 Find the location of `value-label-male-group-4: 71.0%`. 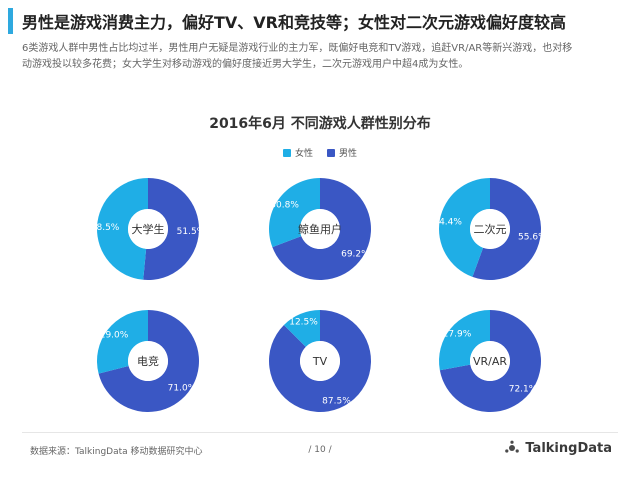

value-label-male-group-4: 71.0% is located at coordinates (182, 388).